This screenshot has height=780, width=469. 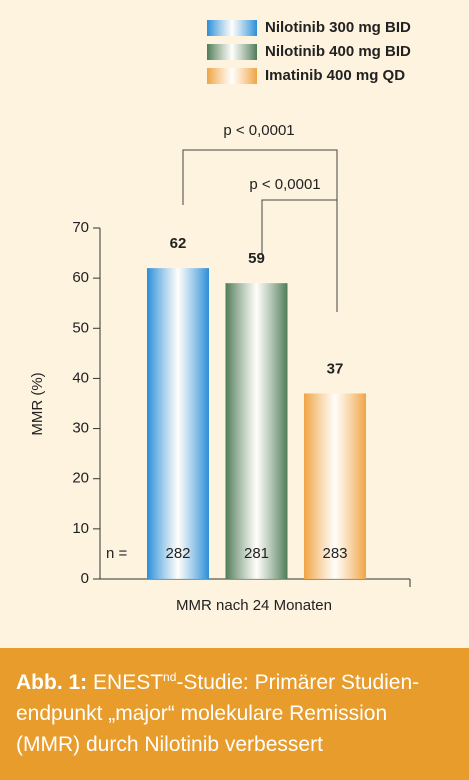 I want to click on caption-text: -Studie: Primärer Studien-, so click(x=298, y=682).